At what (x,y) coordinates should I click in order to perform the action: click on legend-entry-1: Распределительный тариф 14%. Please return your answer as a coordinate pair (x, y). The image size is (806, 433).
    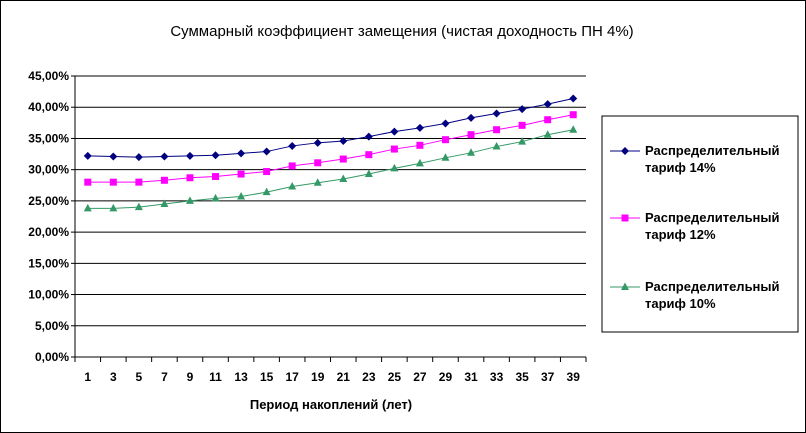
    Looking at the image, I should click on (695, 159).